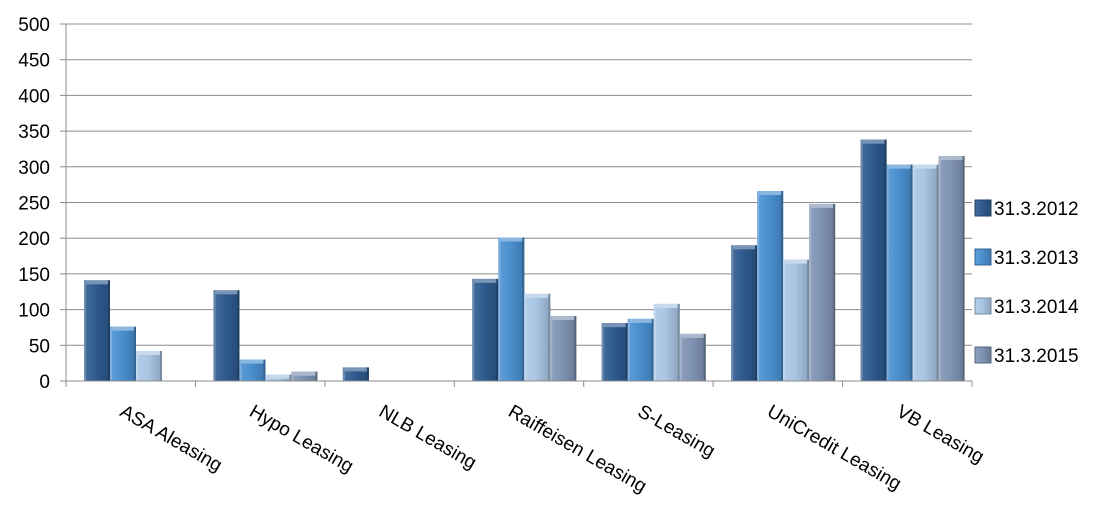 The width and height of the screenshot is (1107, 515). What do you see at coordinates (34, 311) in the screenshot?
I see `y-tick-label: 100` at bounding box center [34, 311].